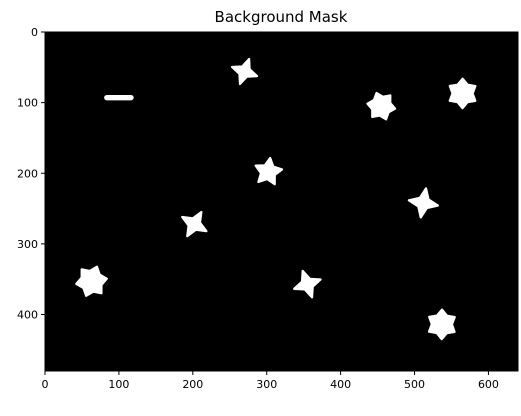  Describe the element at coordinates (27, 244) in the screenshot. I see `y-tick-label-300: 300` at that location.